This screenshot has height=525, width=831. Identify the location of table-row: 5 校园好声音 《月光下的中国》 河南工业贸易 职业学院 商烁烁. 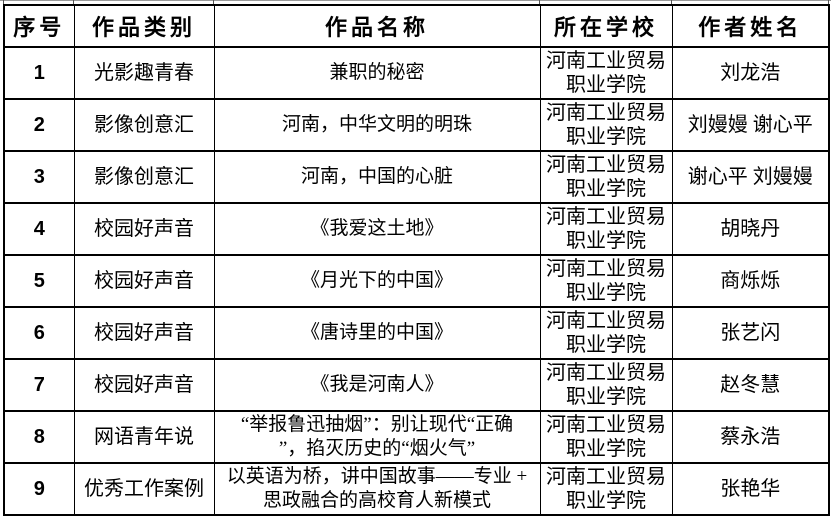
(416, 281).